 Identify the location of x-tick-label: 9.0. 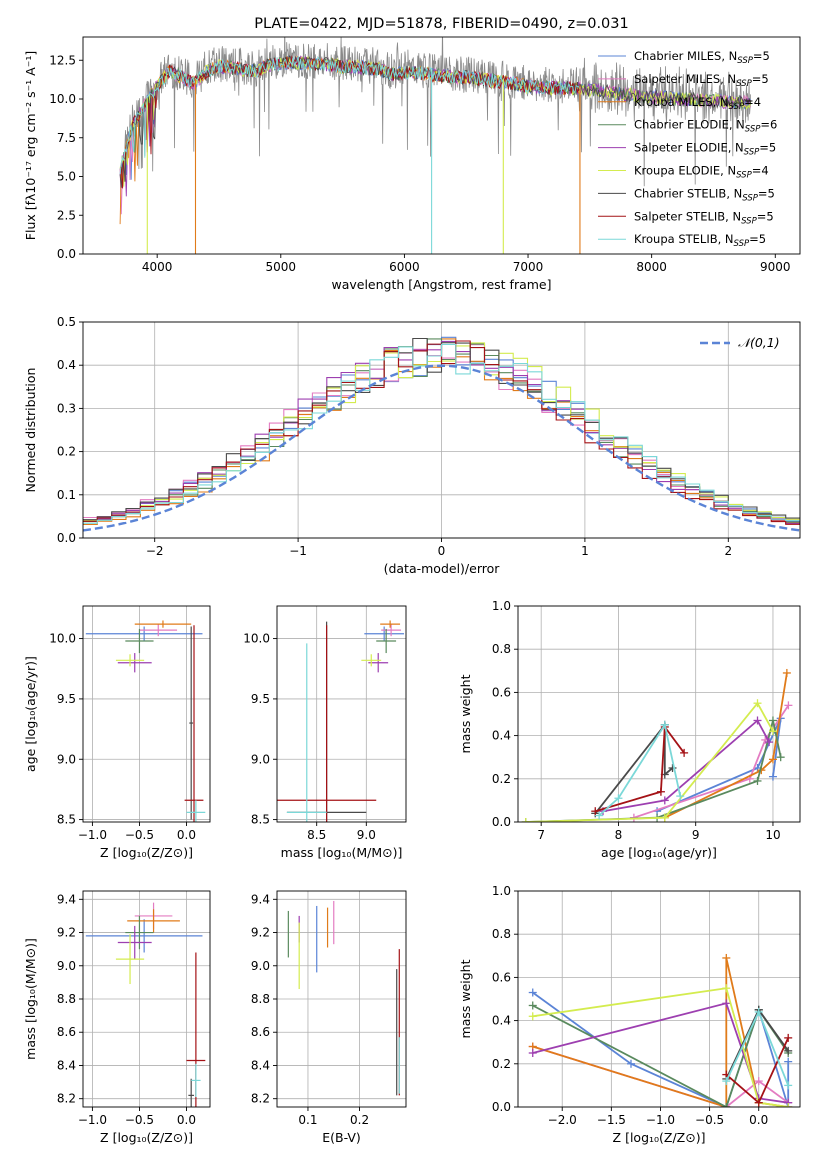
(366, 835).